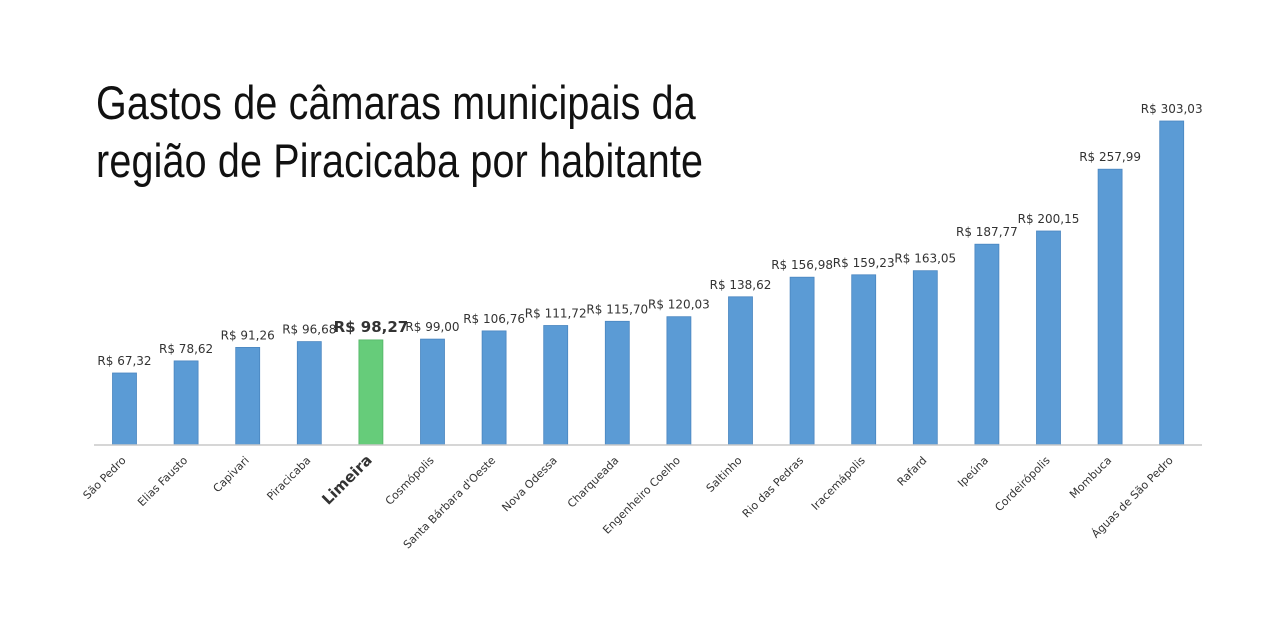  What do you see at coordinates (186, 349) in the screenshot?
I see `value-label-2: R$ 78,62` at bounding box center [186, 349].